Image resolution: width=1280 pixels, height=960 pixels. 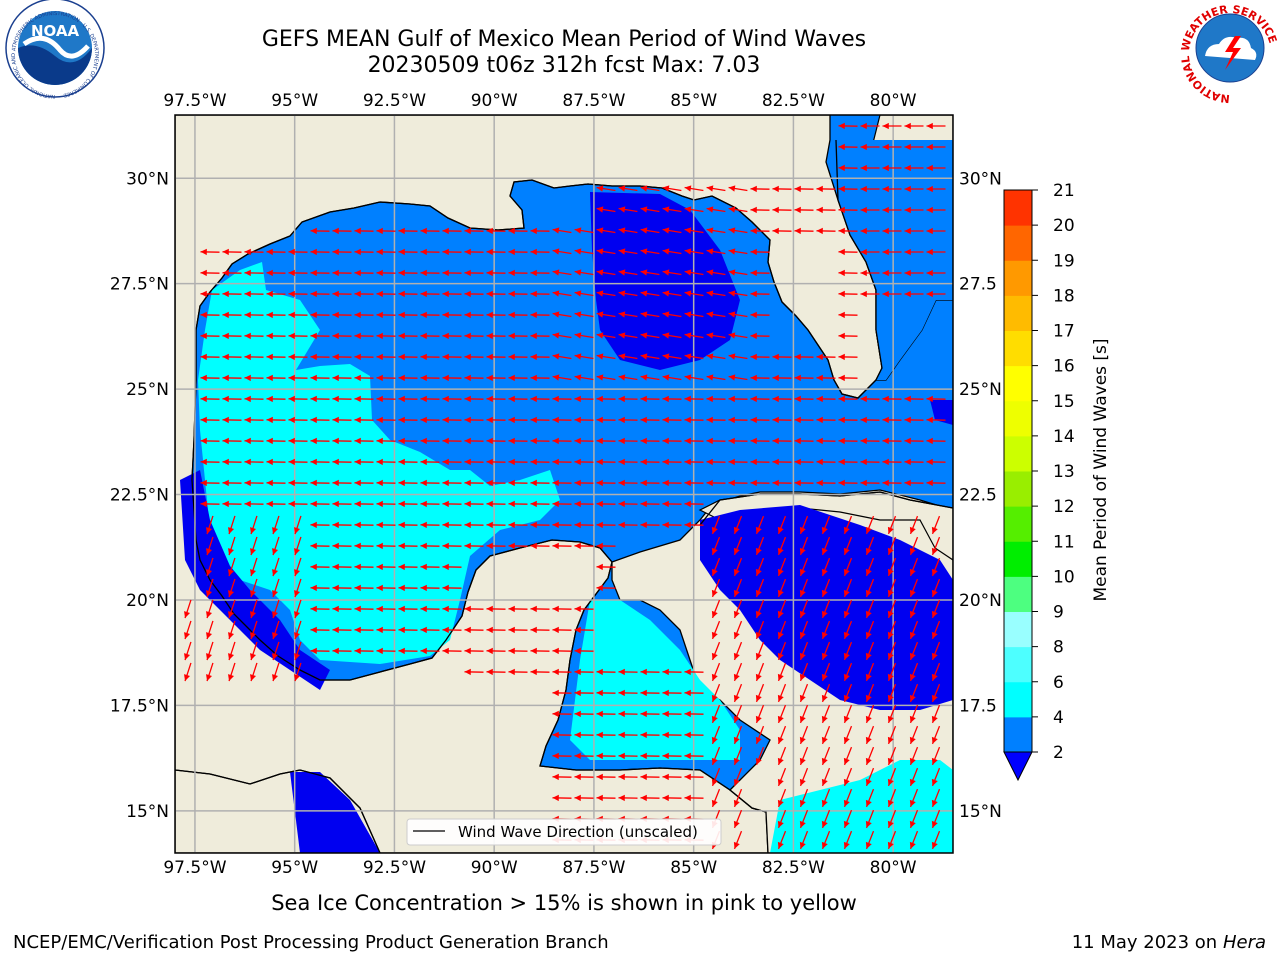 I want to click on colorbar-tick-label: 4, so click(x=1058, y=718).